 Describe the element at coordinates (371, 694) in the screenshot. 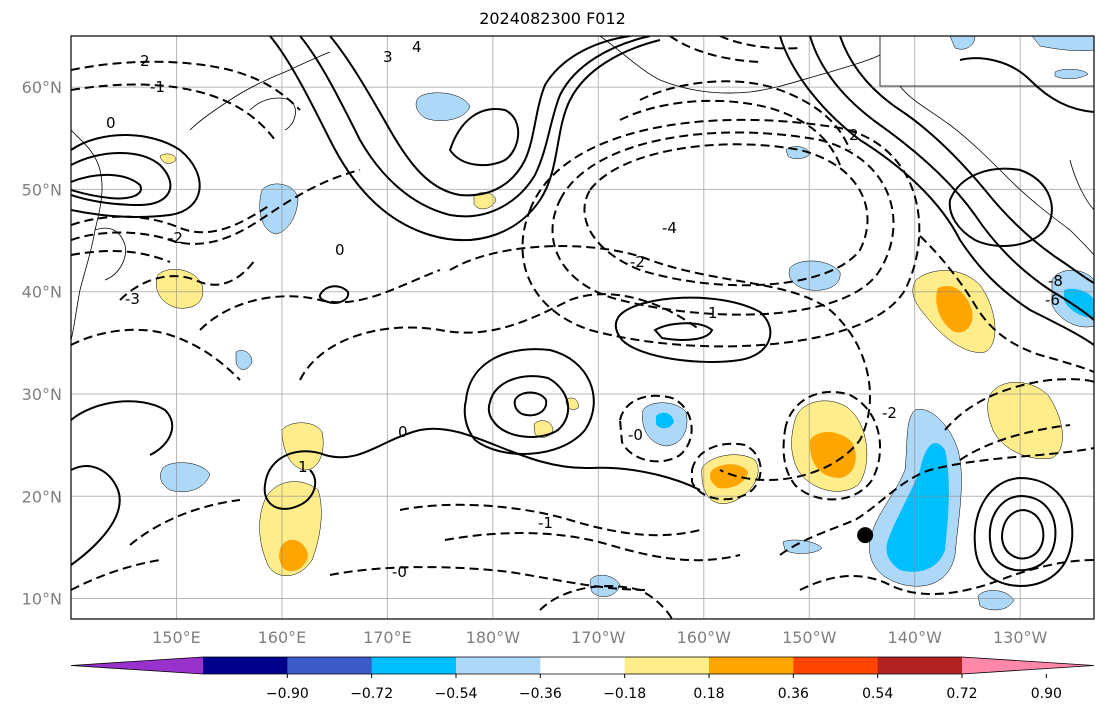

I see `colorbar-label: −0.72` at that location.